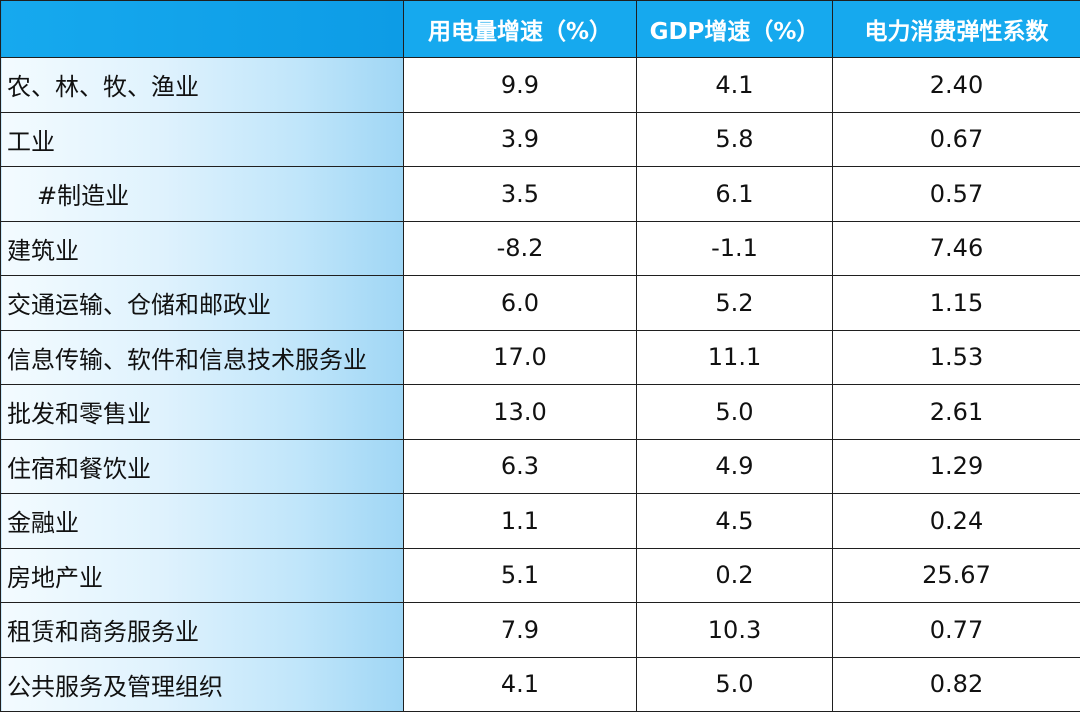 The width and height of the screenshot is (1080, 712). Describe the element at coordinates (520, 85) in the screenshot. I see `power-growth-cell: 9.9` at that location.